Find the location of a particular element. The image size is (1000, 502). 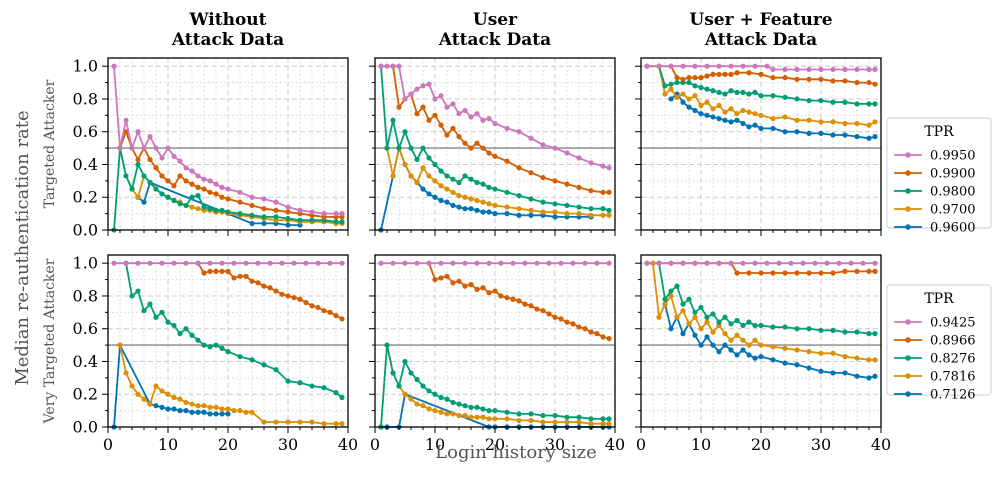

x-tick-label: 30 is located at coordinates (288, 444).